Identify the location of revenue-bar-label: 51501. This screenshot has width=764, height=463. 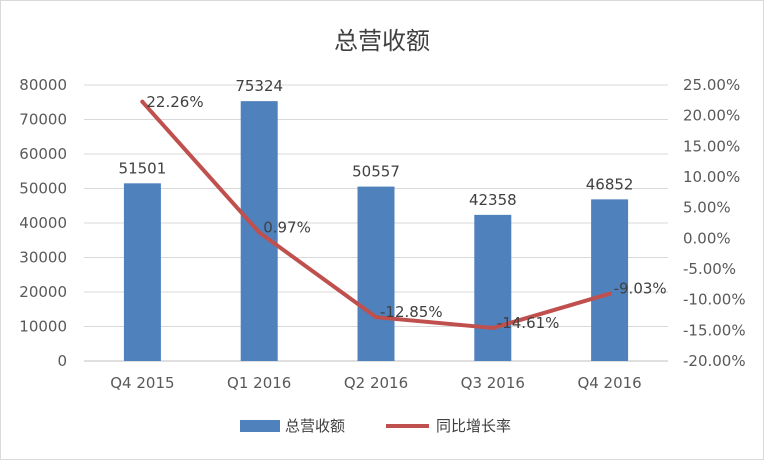
(143, 168).